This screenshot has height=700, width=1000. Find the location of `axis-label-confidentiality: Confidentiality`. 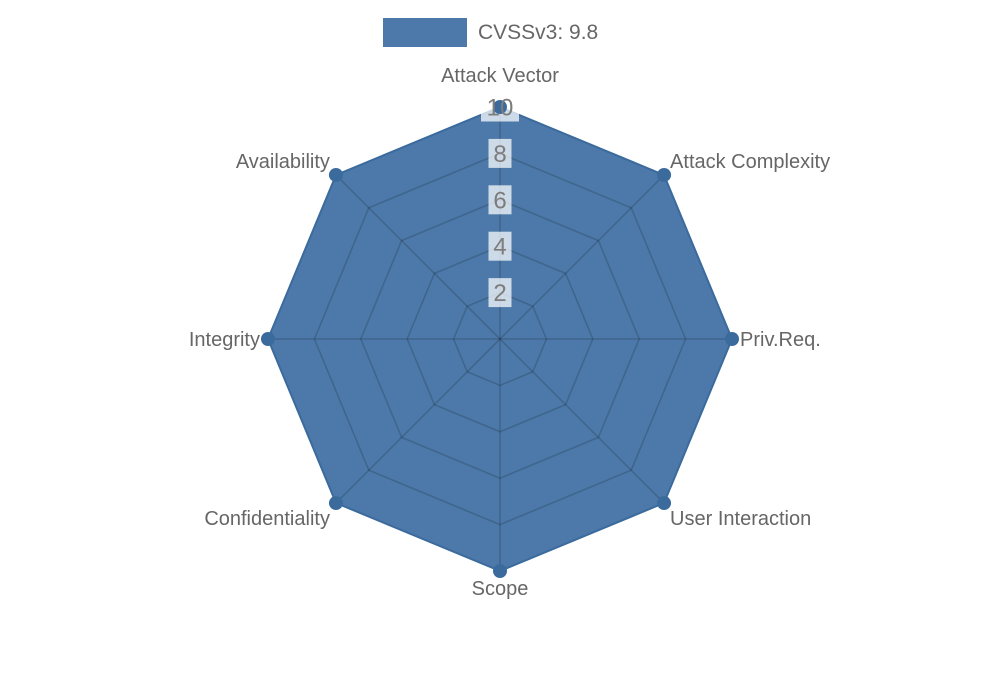

axis-label-confidentiality: Confidentiality is located at coordinates (267, 519).